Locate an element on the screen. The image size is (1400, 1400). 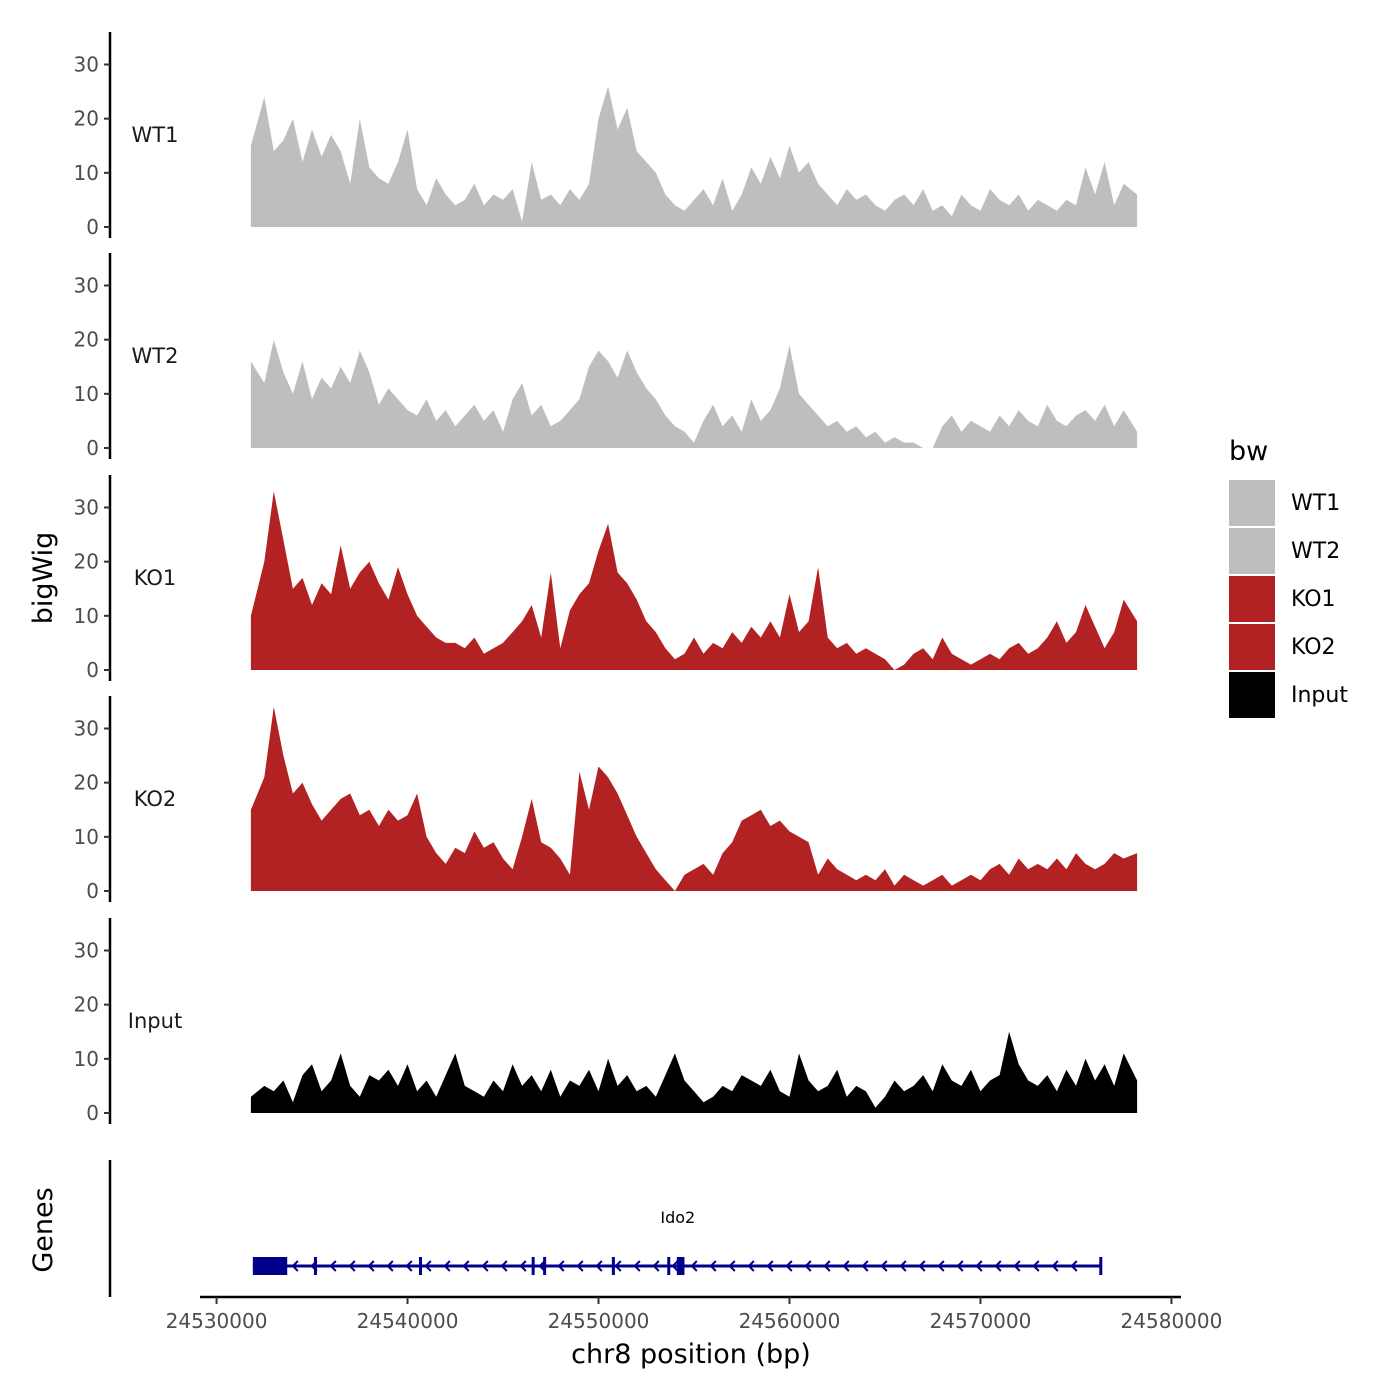
x-tick-label: 24540000 is located at coordinates (408, 1321).